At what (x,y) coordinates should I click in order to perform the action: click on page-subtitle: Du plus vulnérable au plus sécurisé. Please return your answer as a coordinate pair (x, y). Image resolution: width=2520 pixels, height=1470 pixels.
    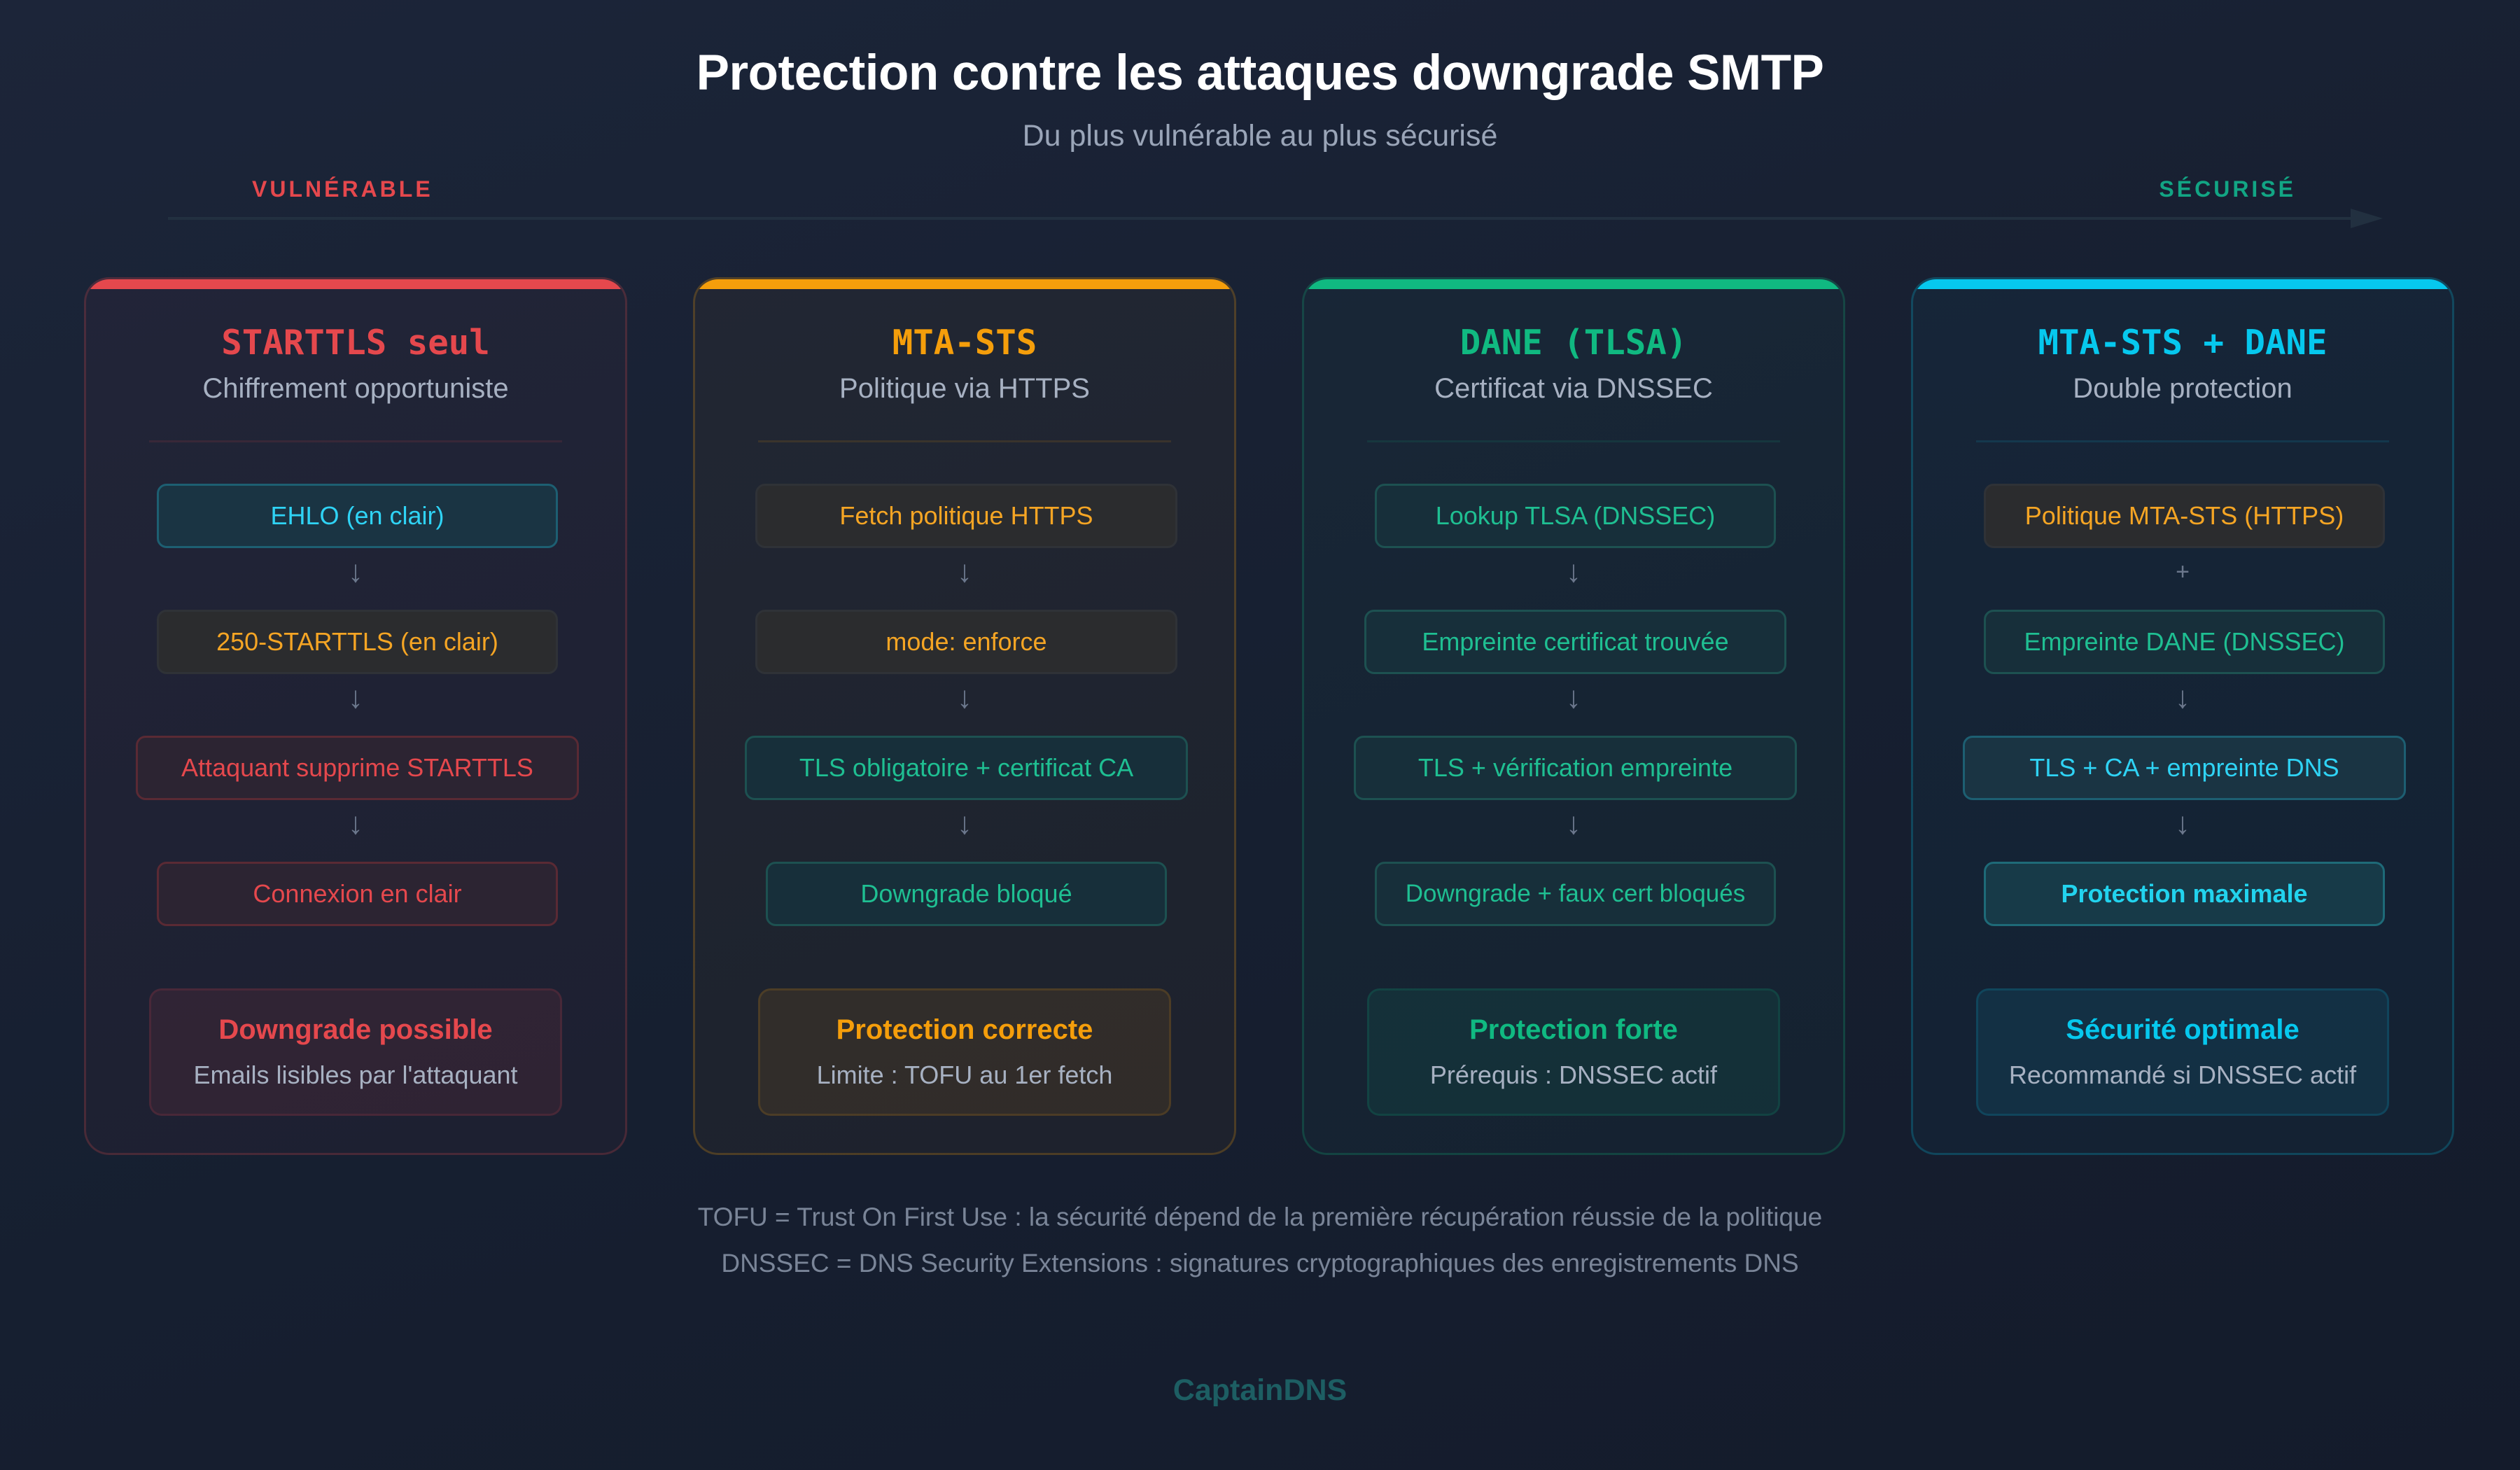
    Looking at the image, I should click on (1260, 136).